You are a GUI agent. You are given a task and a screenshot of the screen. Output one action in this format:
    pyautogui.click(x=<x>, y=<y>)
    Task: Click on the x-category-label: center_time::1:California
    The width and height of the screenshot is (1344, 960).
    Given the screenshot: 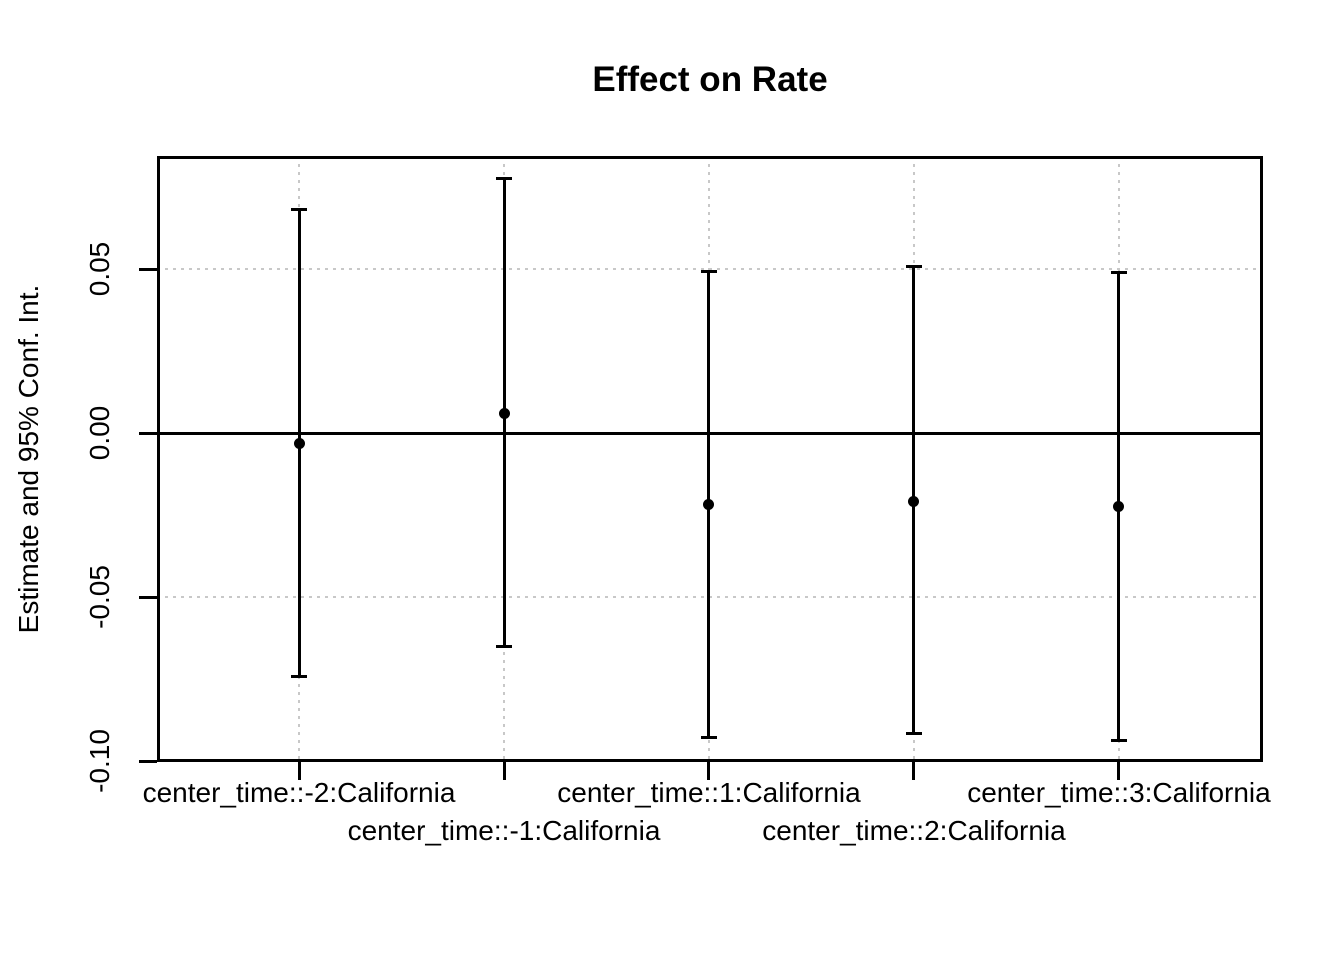 What is the action you would take?
    pyautogui.click(x=709, y=792)
    